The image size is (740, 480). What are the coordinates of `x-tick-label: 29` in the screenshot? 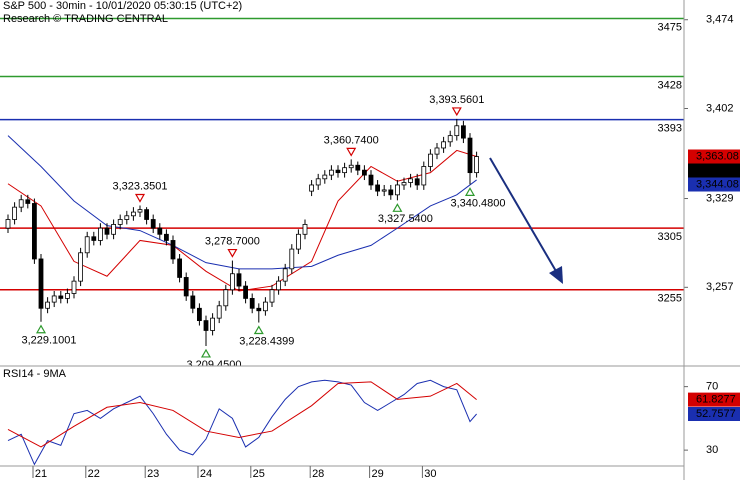 It's located at (377, 474).